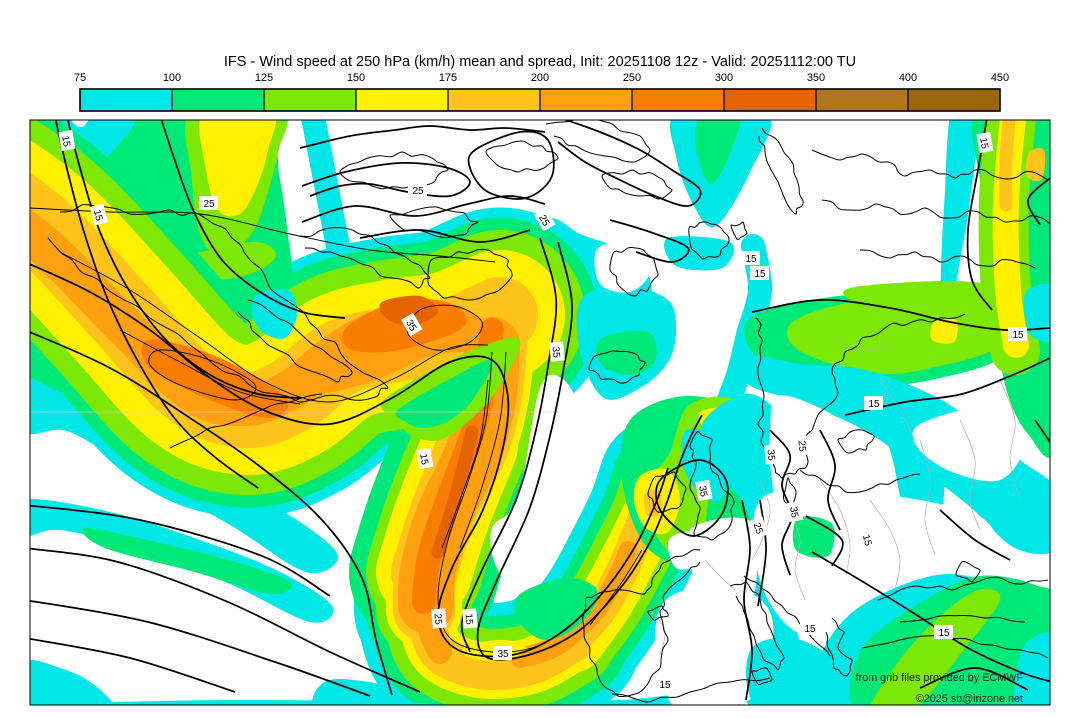 Image resolution: width=1080 pixels, height=718 pixels. I want to click on svg-text: 300, so click(724, 78).